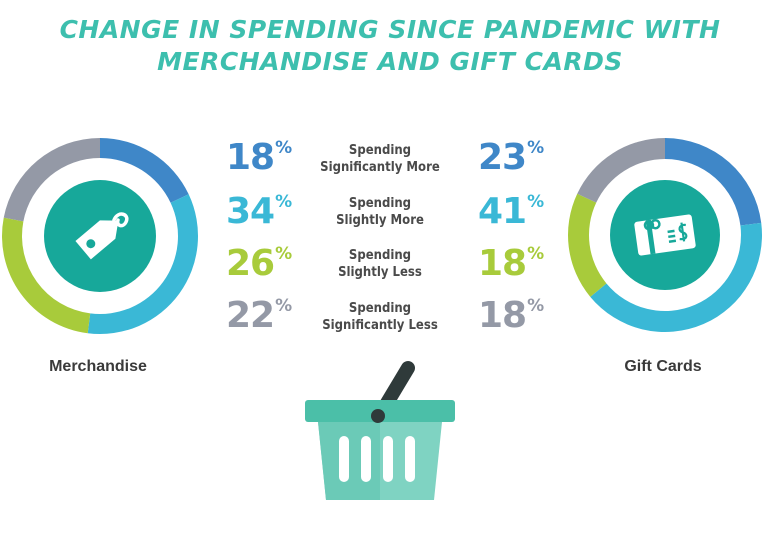 The height and width of the screenshot is (546, 780). I want to click on category-significantly-less: Spending Significantly Less, so click(380, 317).